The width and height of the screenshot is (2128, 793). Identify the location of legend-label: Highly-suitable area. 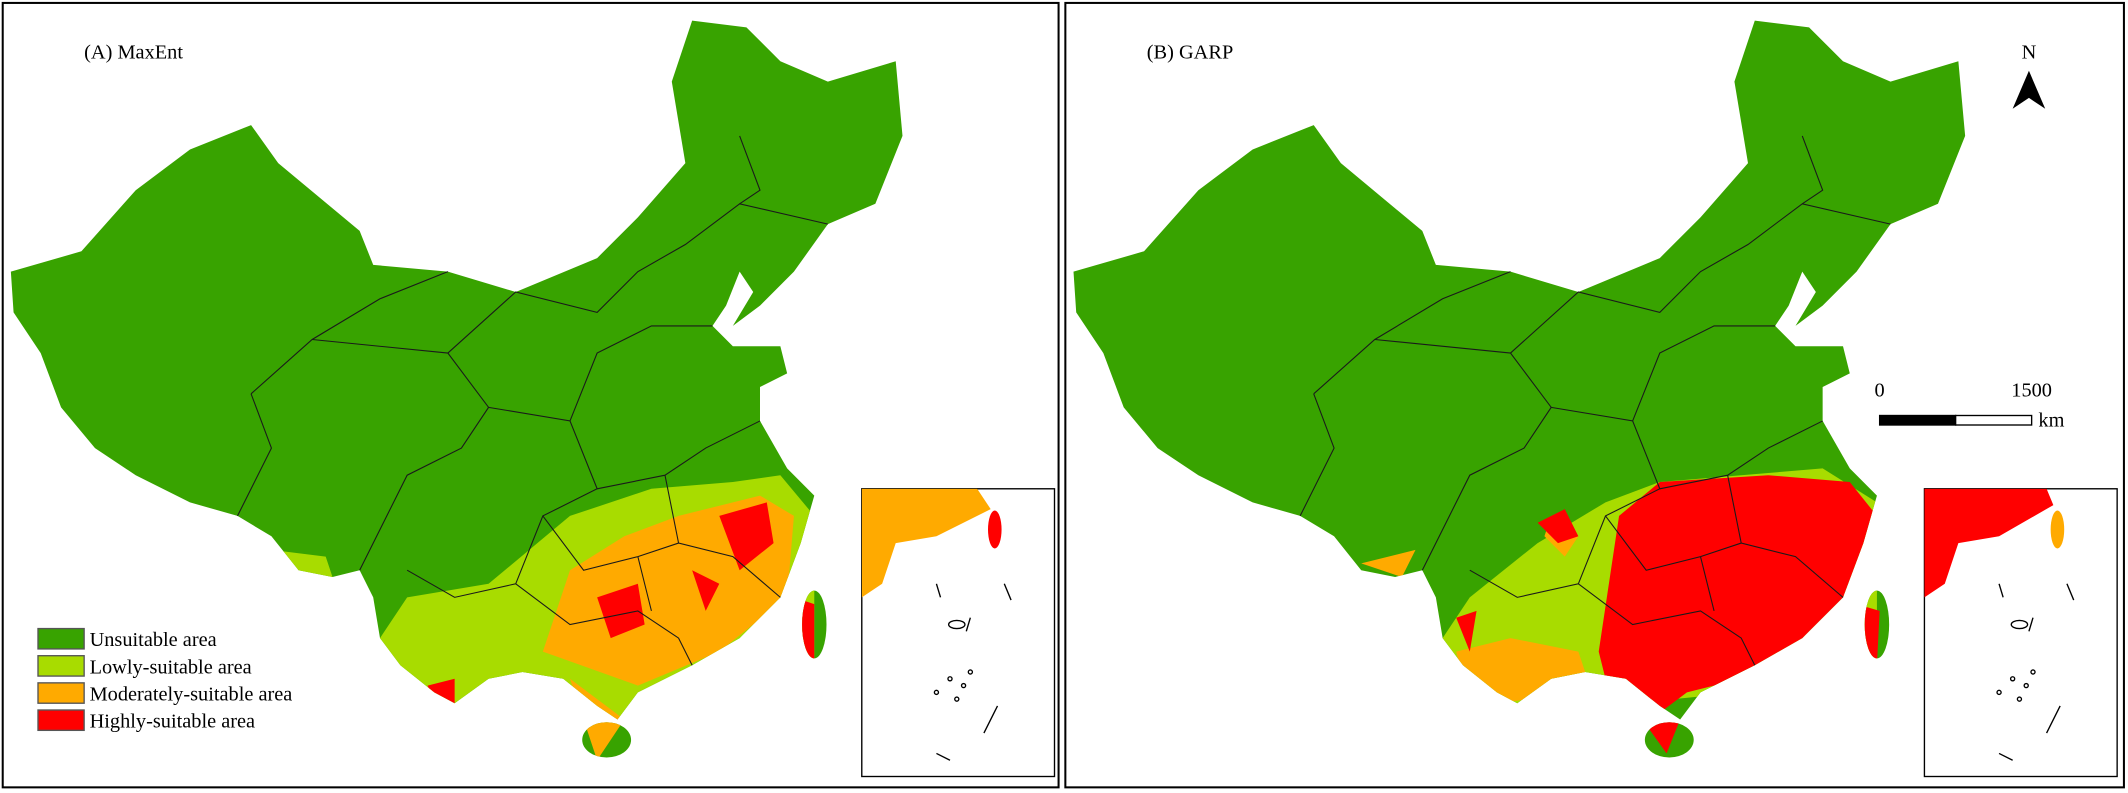
(173, 722).